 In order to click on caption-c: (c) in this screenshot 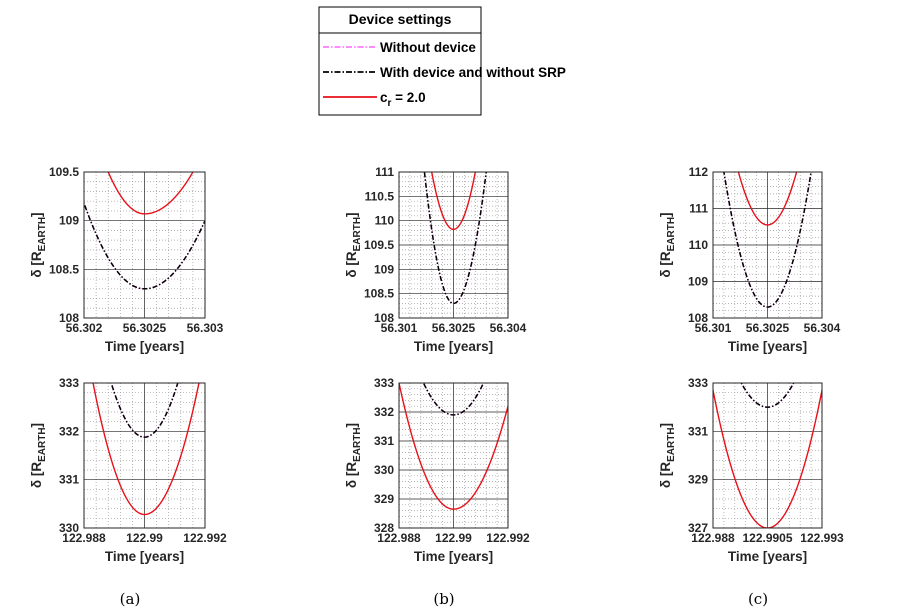, I will do `click(758, 599)`.